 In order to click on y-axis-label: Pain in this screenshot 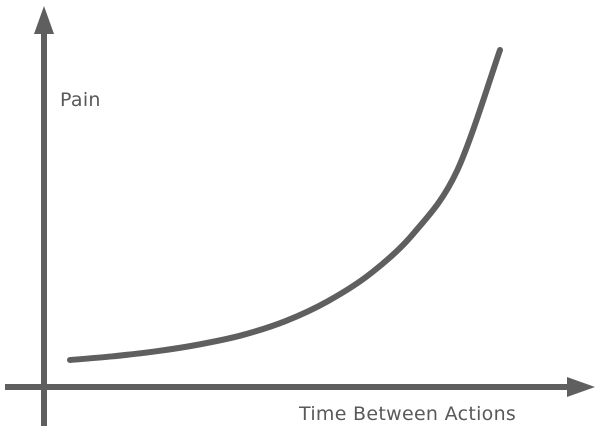, I will do `click(80, 100)`.